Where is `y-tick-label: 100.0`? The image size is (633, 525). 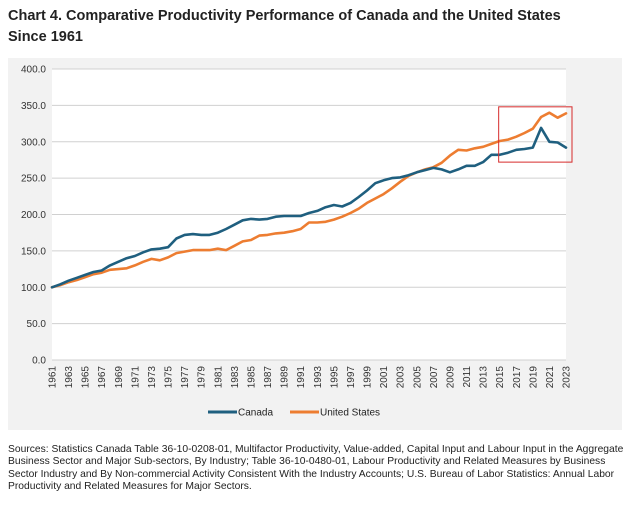 y-tick-label: 100.0 is located at coordinates (33, 288).